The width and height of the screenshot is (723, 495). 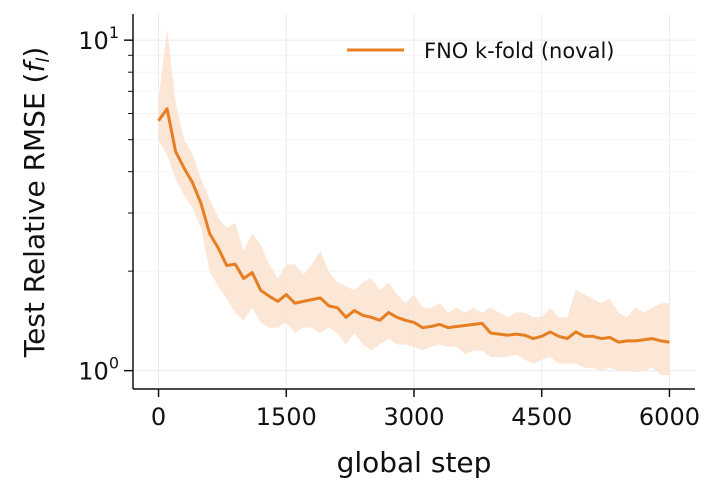 What do you see at coordinates (541, 417) in the screenshot?
I see `x-tick-label: 4500` at bounding box center [541, 417].